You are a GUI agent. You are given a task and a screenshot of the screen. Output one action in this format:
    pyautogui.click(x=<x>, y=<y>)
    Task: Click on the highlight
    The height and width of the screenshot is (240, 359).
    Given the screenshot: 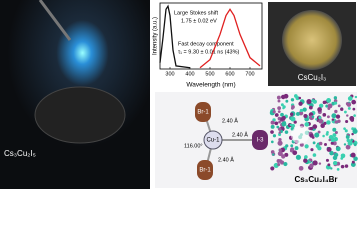 What is the action you would take?
    pyautogui.click(x=300, y=135)
    